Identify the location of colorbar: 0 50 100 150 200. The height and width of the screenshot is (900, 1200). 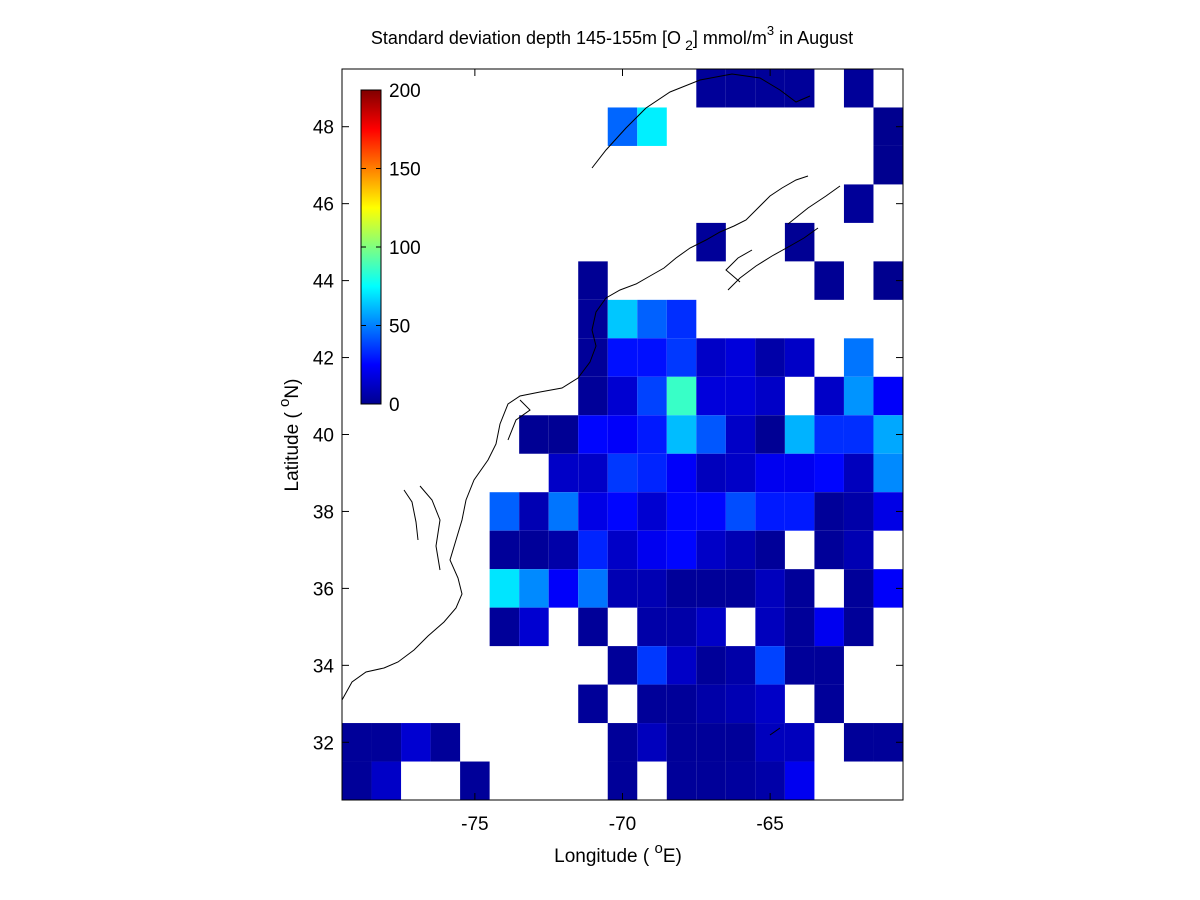
(390, 248).